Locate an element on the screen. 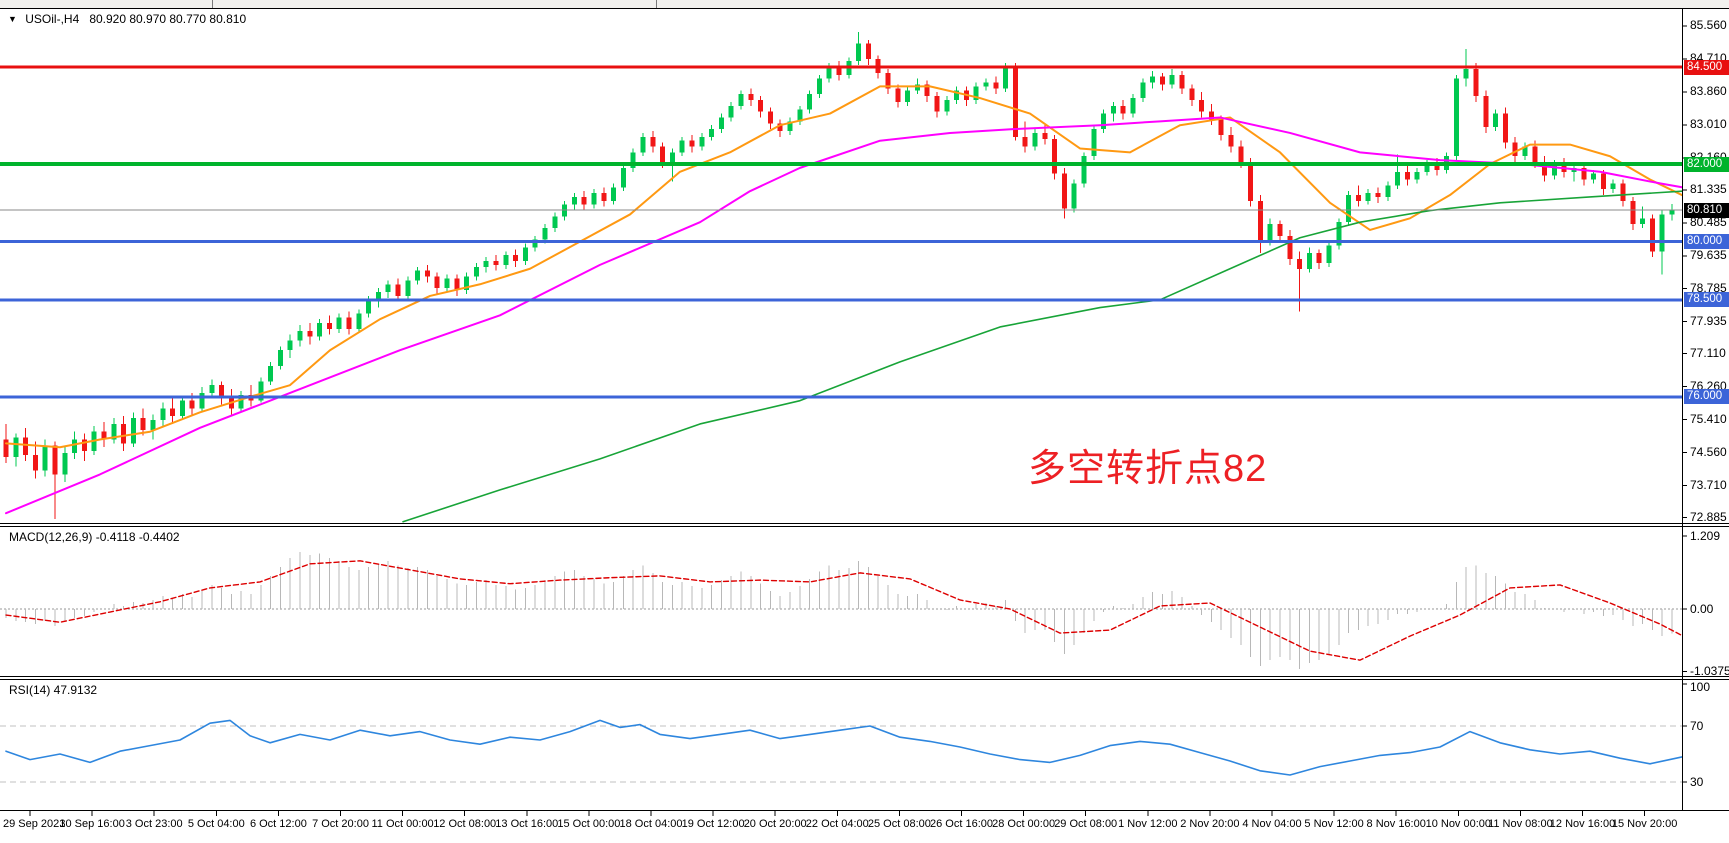 The width and height of the screenshot is (1729, 843). symbol-dropdown-icon: ▼ is located at coordinates (12, 19).